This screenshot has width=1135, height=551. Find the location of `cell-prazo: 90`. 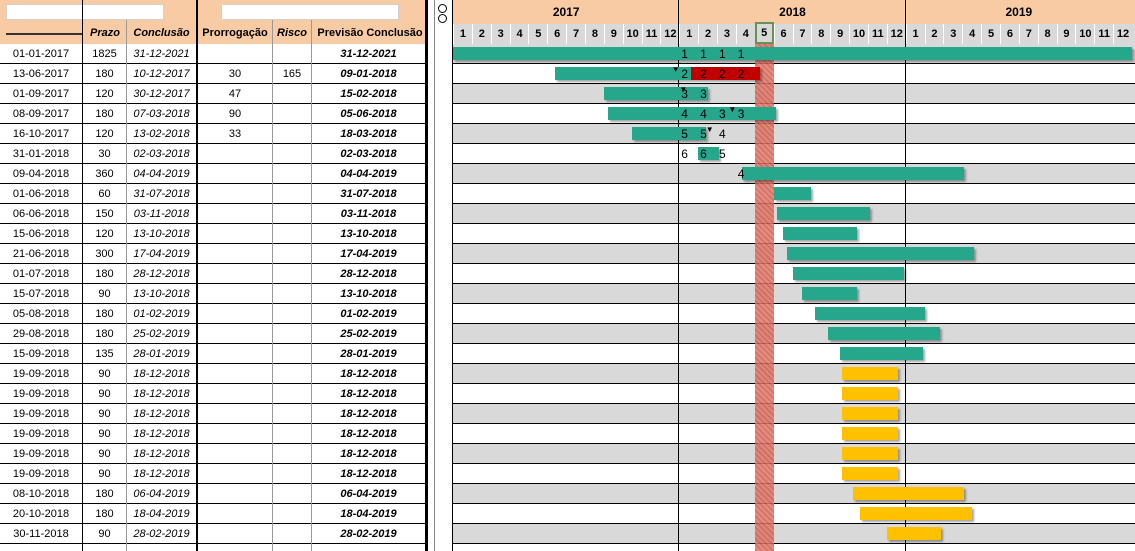

cell-prazo: 90 is located at coordinates (104, 394).